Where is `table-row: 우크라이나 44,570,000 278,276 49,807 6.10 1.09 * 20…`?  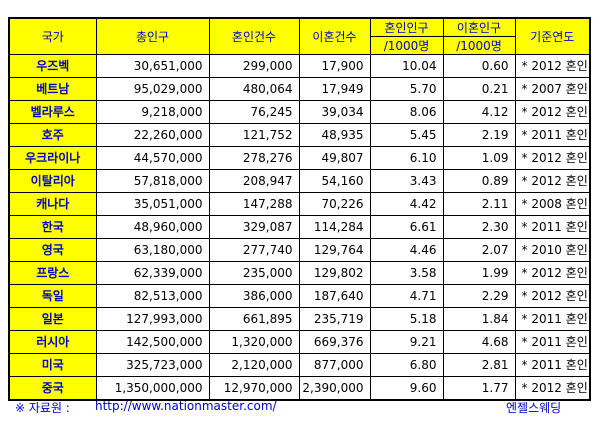 table-row: 우크라이나 44,570,000 278,276 49,807 6.10 1.09 * 20… is located at coordinates (299, 158).